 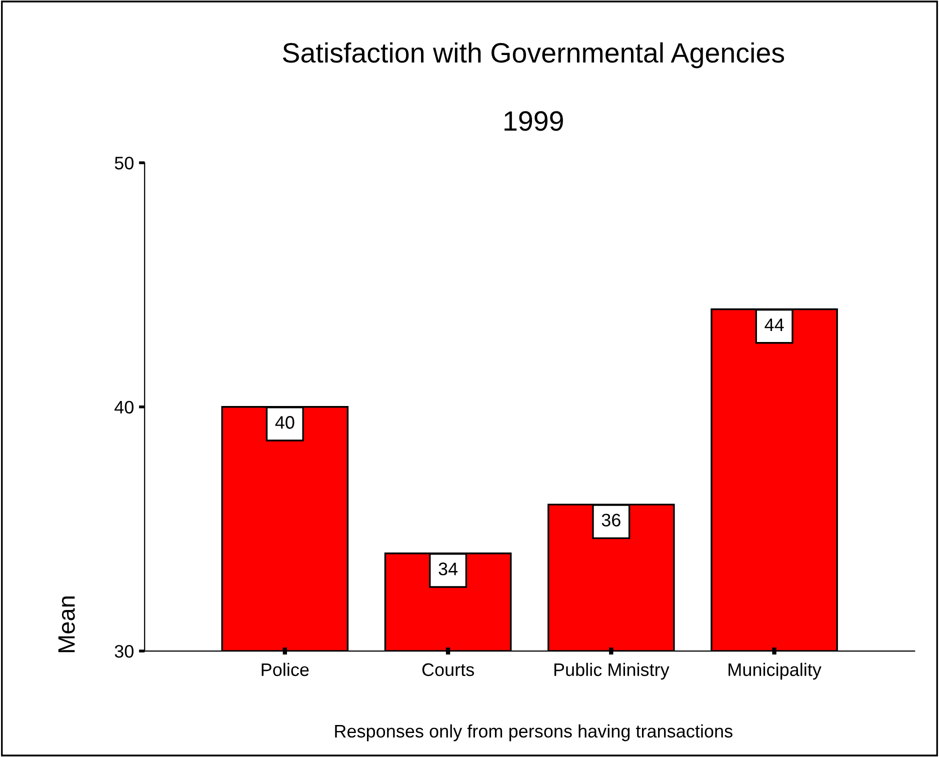 I want to click on y-tick-label: 30, so click(x=124, y=651).